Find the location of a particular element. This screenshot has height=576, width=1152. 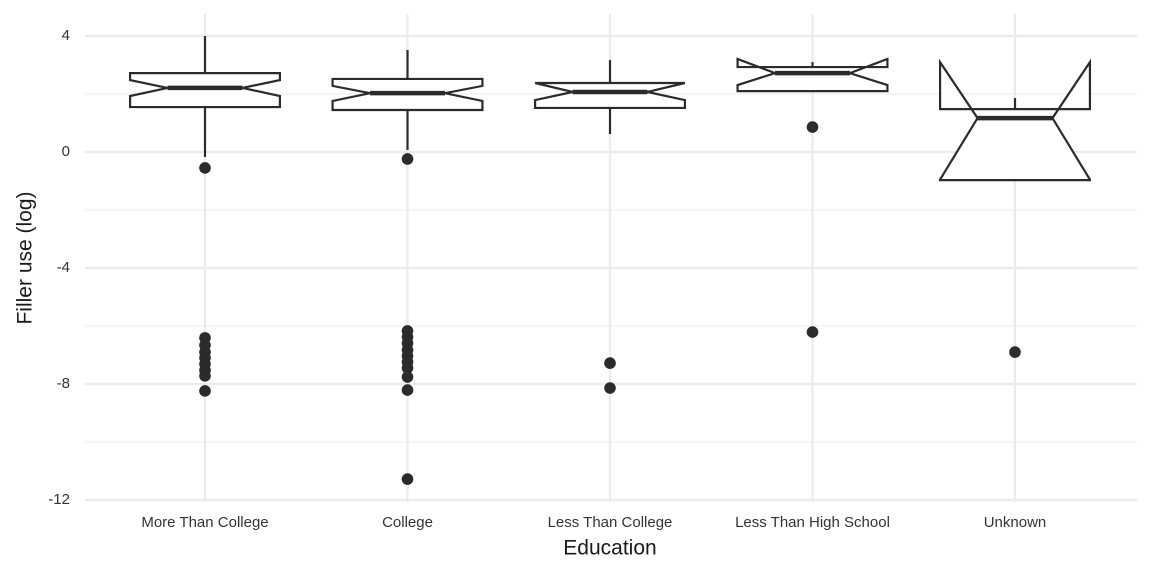

y-tick-label: 4 is located at coordinates (66, 35).